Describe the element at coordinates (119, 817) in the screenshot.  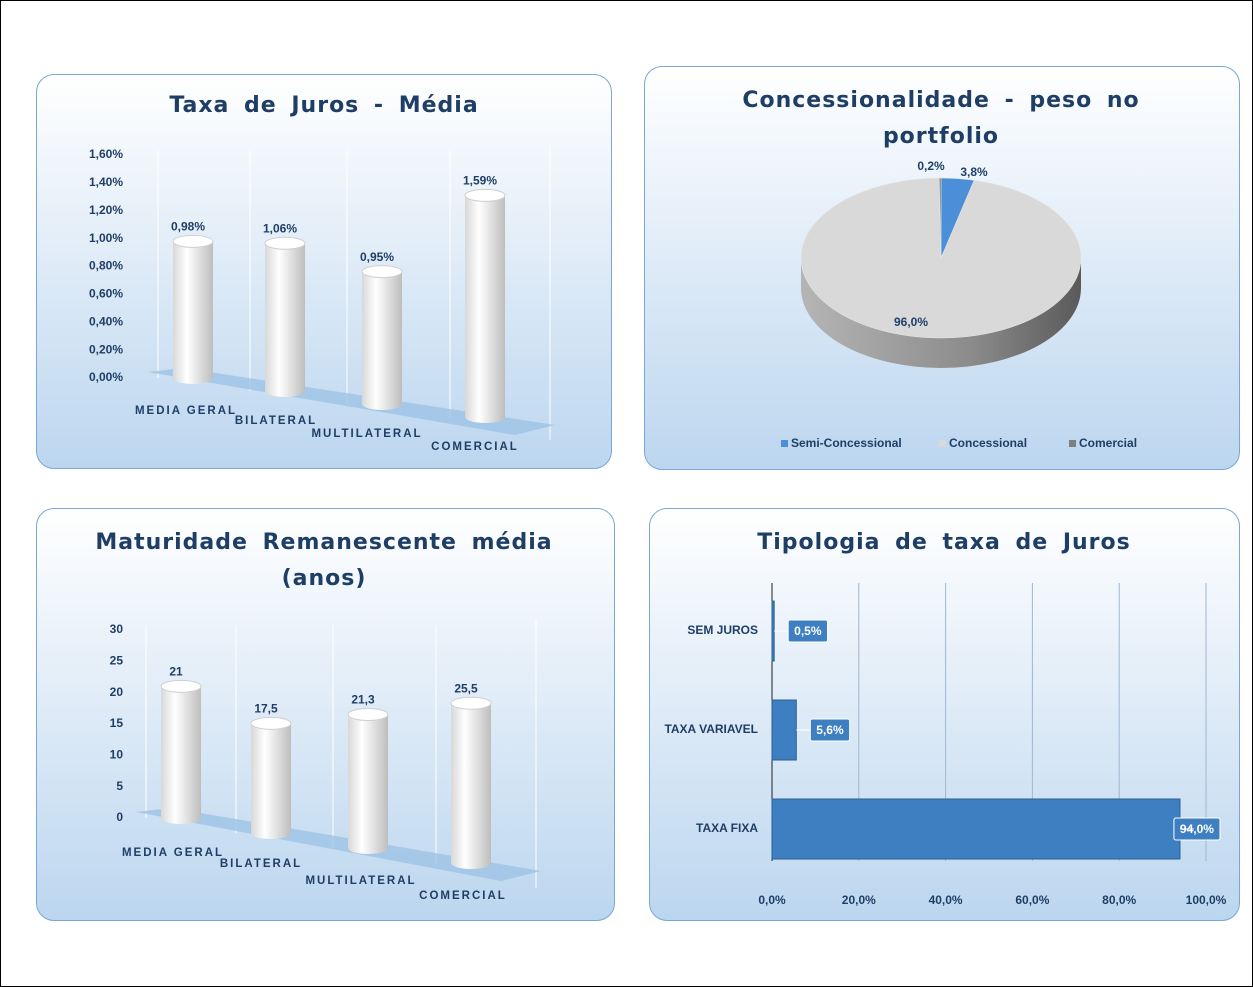
I see `y-tick-label: 0` at that location.